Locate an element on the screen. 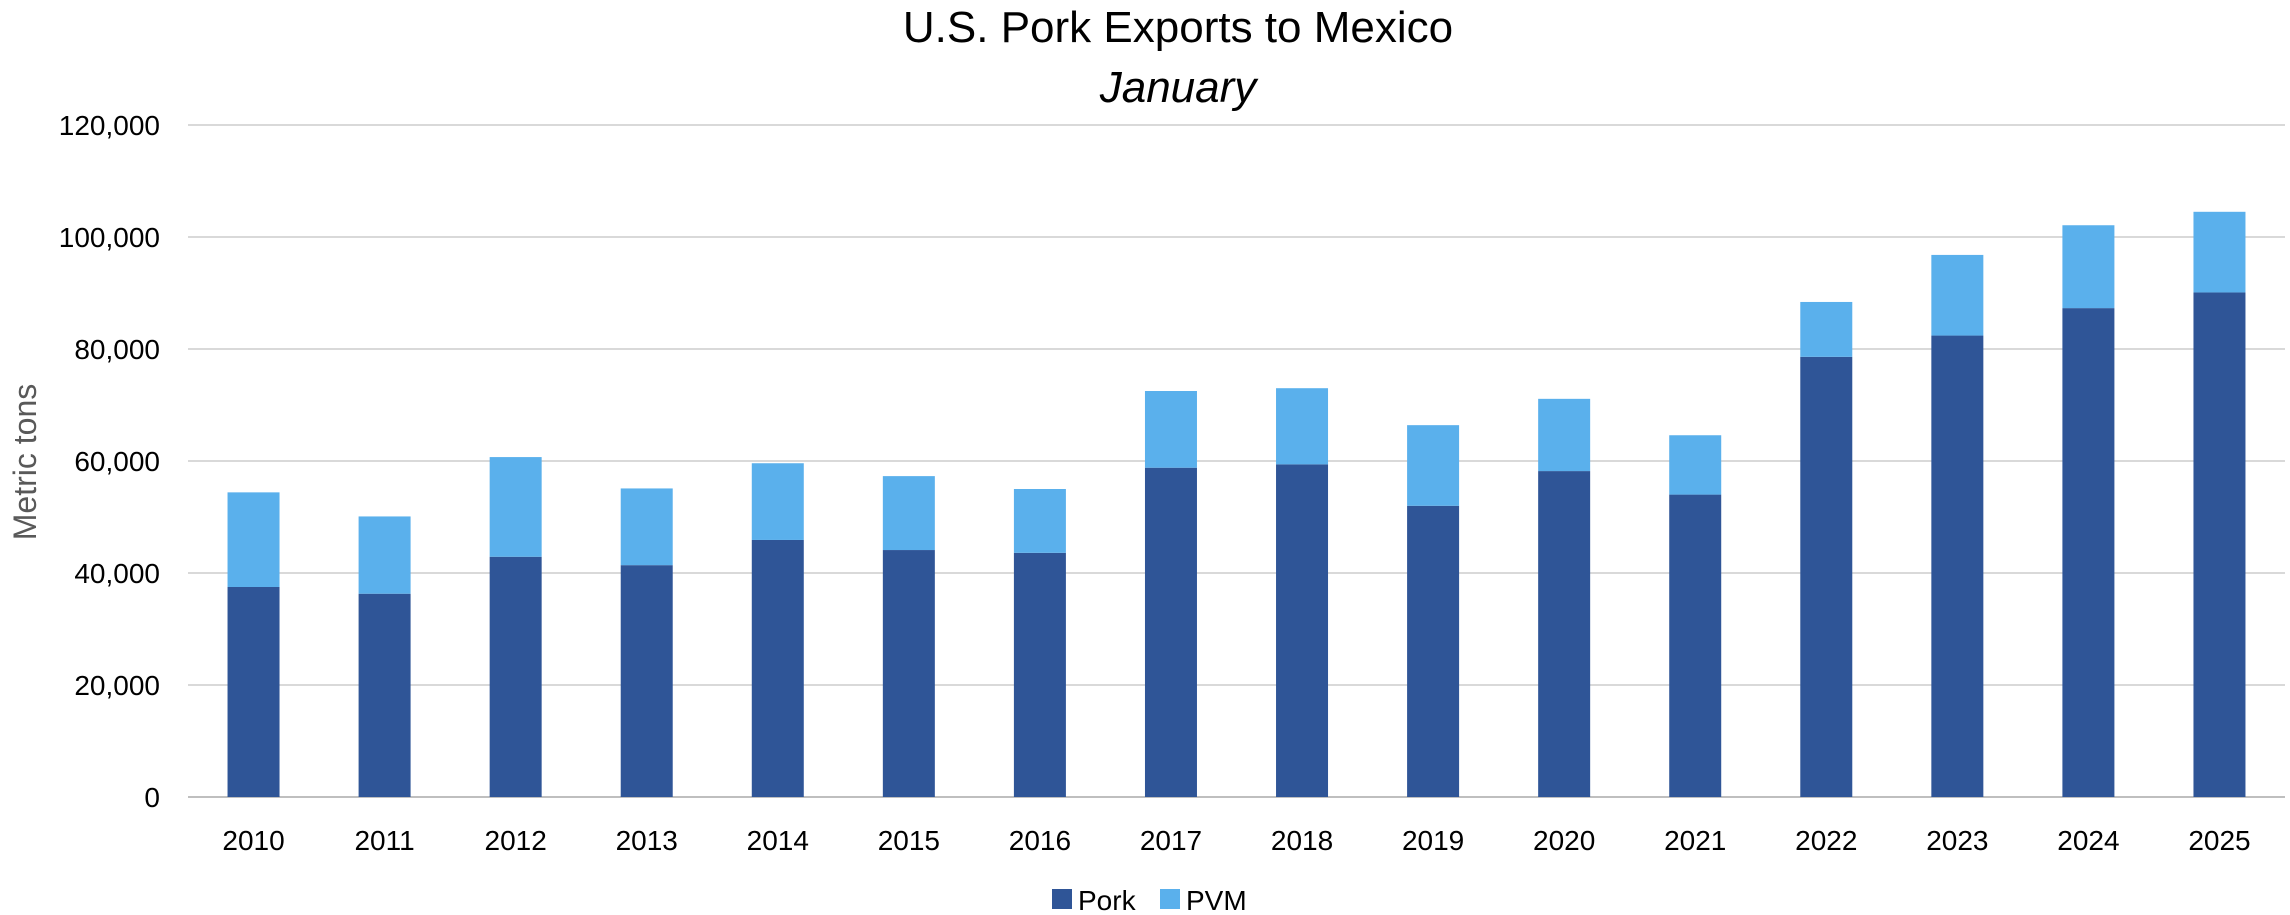 The image size is (2290, 915). legend-label-pork: Pork is located at coordinates (1107, 900).